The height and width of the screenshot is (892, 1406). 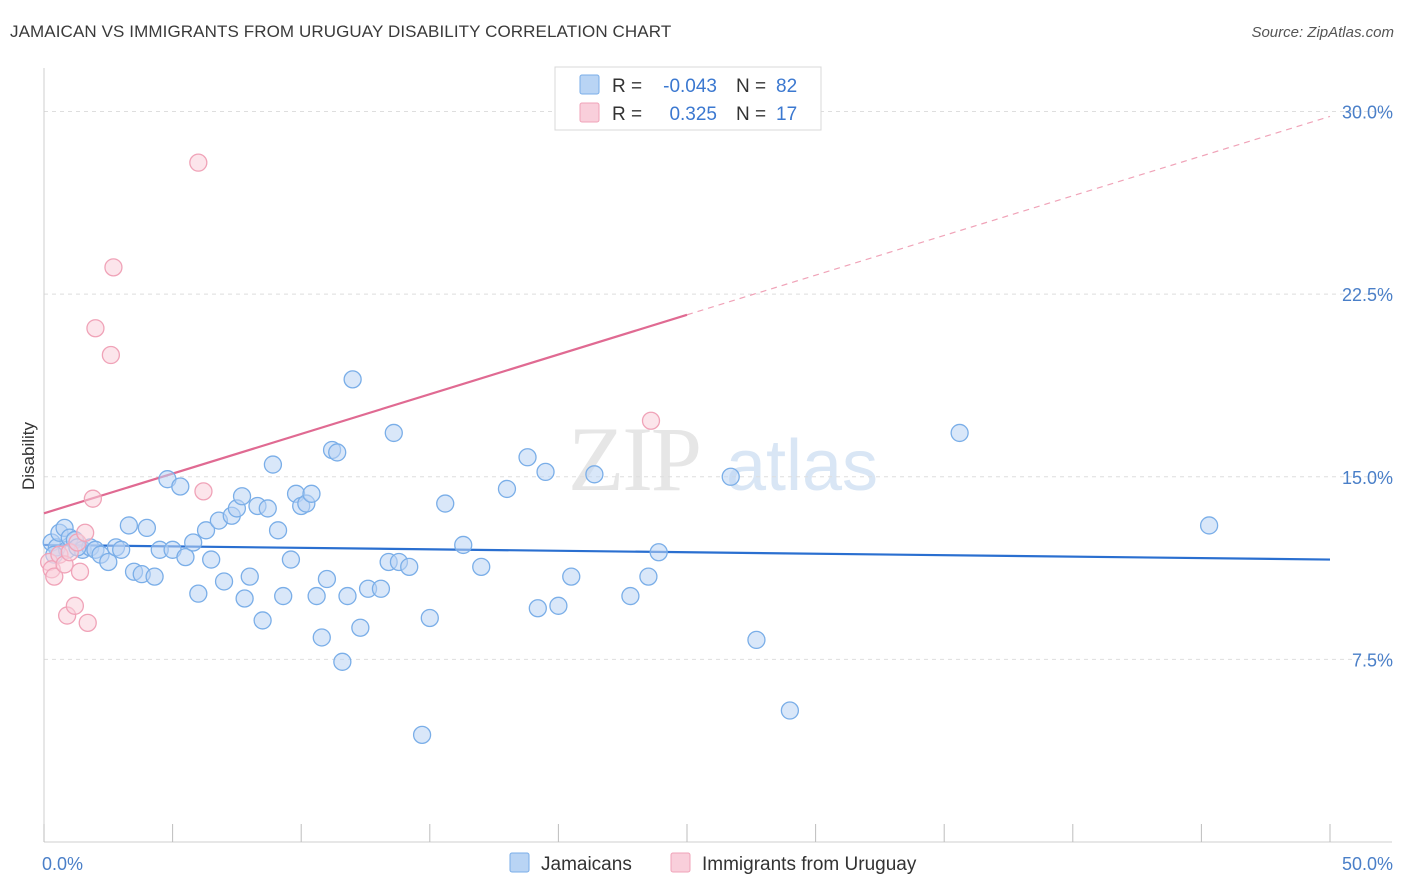 I want to click on y-tick-label-1: 15.0%, so click(x=1367, y=478).